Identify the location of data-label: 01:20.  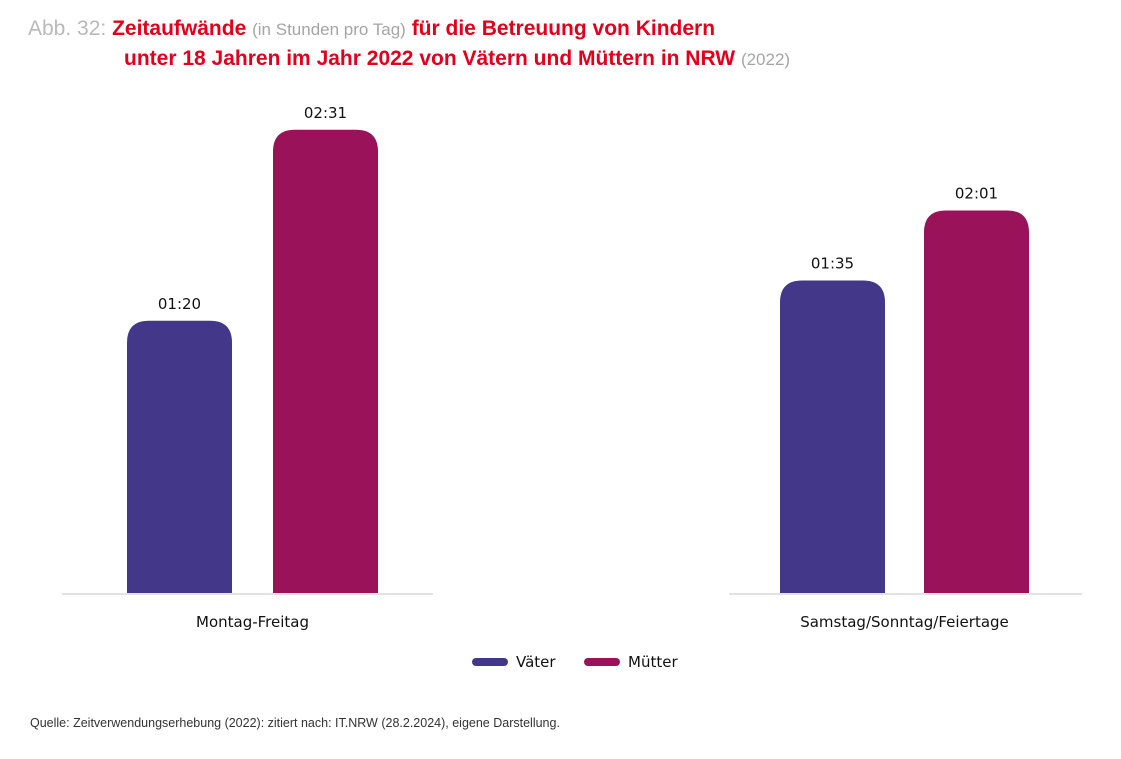
(179, 304).